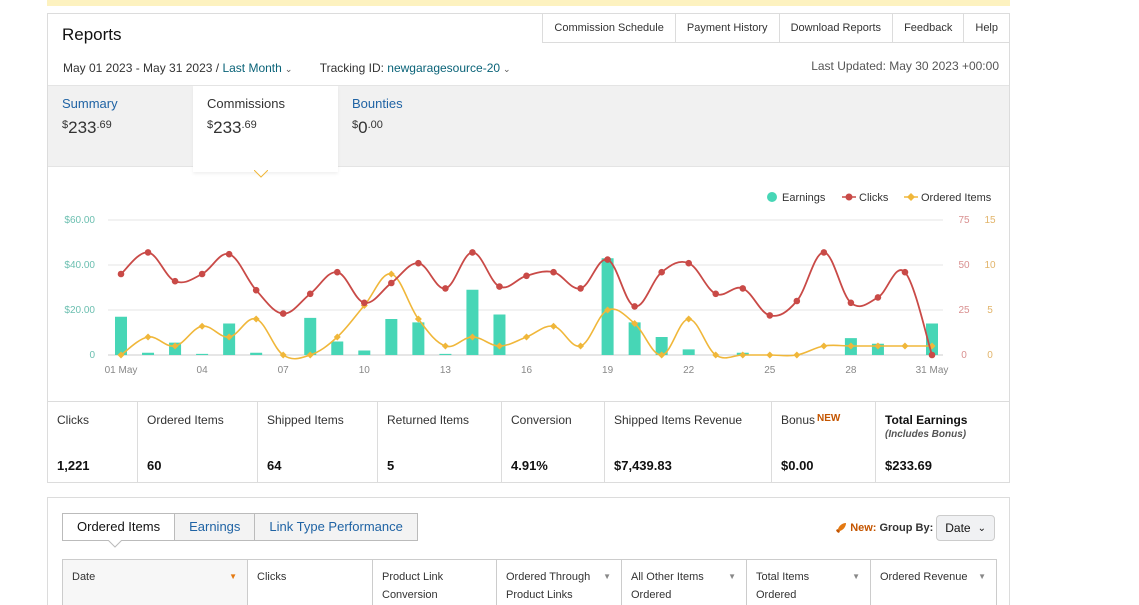 The height and width of the screenshot is (605, 1139). What do you see at coordinates (990, 265) in the screenshot?
I see `y-right2-tick-label: 10` at bounding box center [990, 265].